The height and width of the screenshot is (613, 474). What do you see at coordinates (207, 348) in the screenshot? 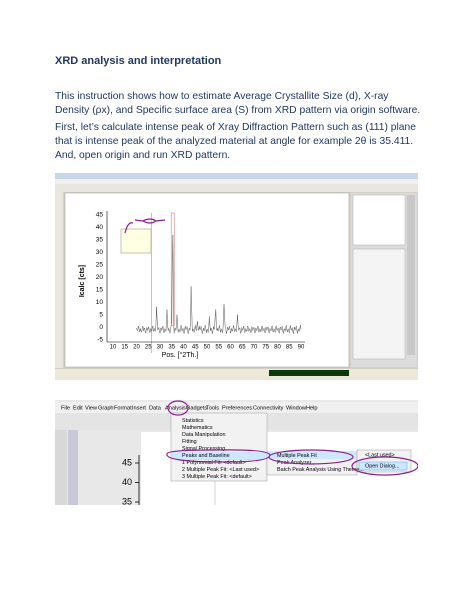
I see `x-tick-label: 50` at bounding box center [207, 348].